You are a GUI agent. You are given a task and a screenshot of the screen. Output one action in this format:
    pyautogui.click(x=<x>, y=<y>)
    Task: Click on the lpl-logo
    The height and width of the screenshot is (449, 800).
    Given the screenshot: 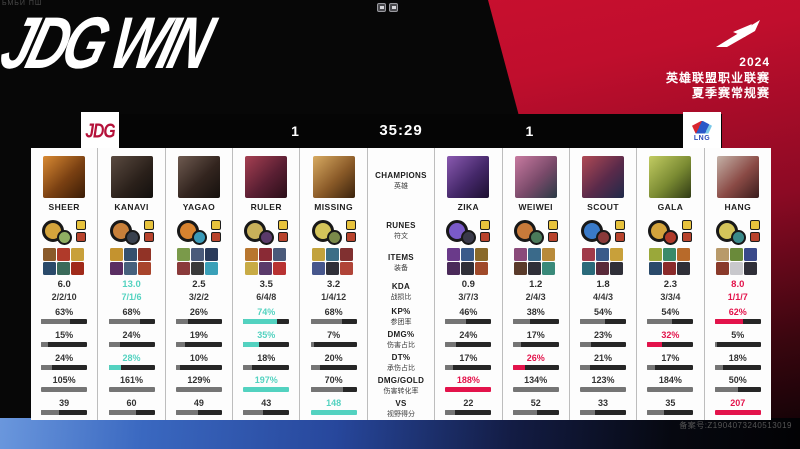 What is the action you would take?
    pyautogui.click(x=738, y=33)
    